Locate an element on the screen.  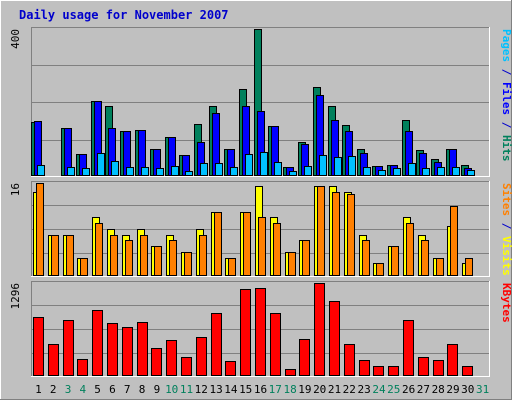
x-tick-label: 29 is located at coordinates (452, 389).